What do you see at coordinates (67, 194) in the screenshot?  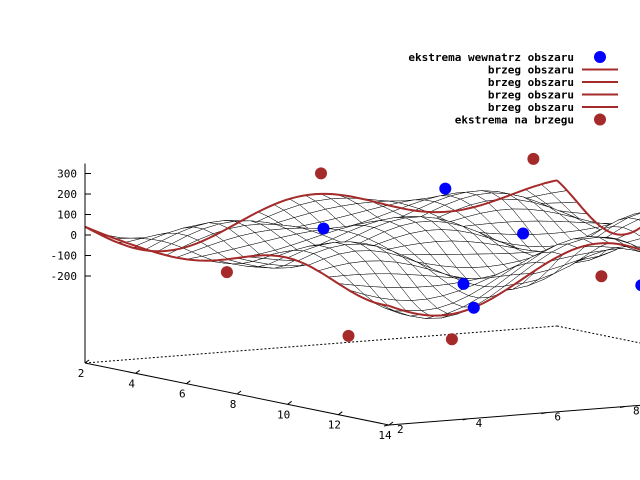 I see `z-tick-label: 200` at bounding box center [67, 194].